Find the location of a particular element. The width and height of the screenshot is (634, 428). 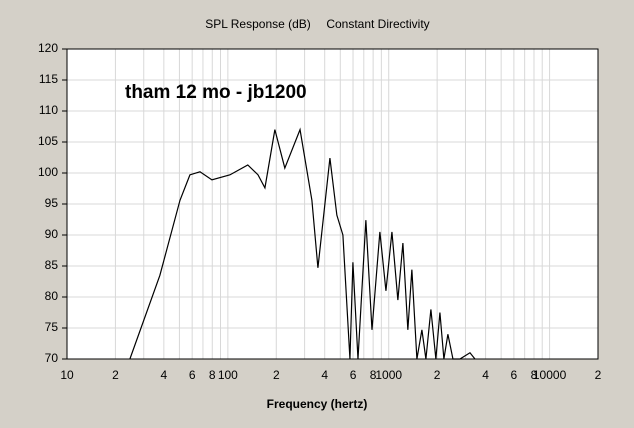

y-tick-label: 110 is located at coordinates (48, 110).